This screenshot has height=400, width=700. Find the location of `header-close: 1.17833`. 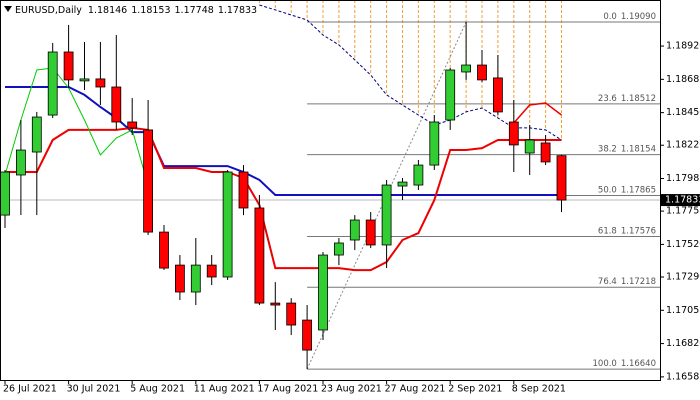

header-close: 1.17833 is located at coordinates (237, 10).